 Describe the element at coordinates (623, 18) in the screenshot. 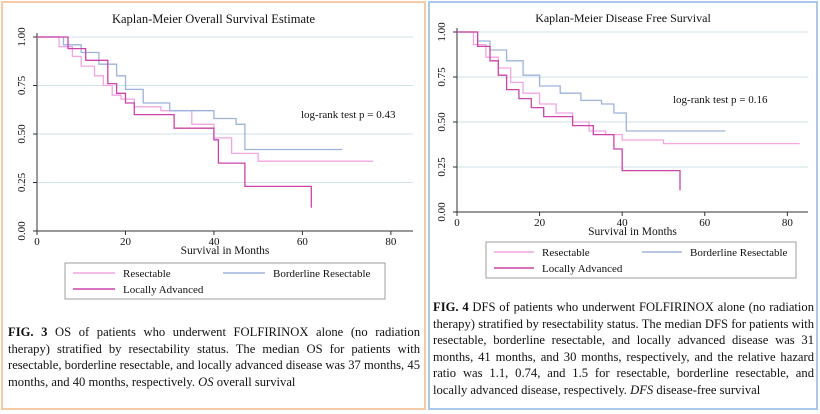

I see `dfs-chart-title: Kaplan-Meier Disease Free Survival` at that location.